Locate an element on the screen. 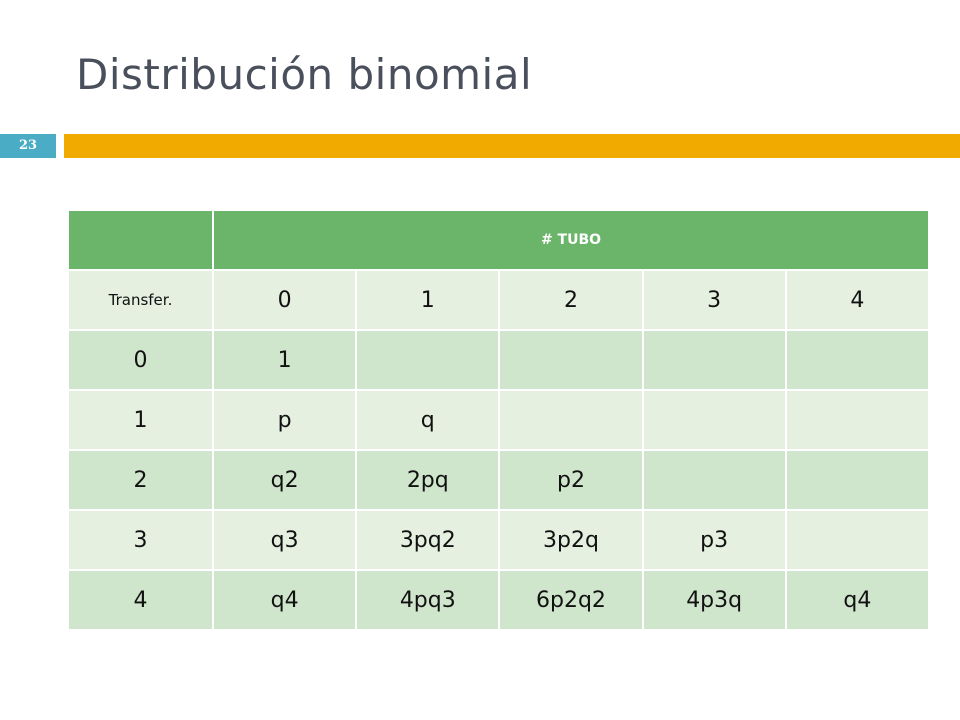  table-header-row: # TUBO is located at coordinates (498, 240).